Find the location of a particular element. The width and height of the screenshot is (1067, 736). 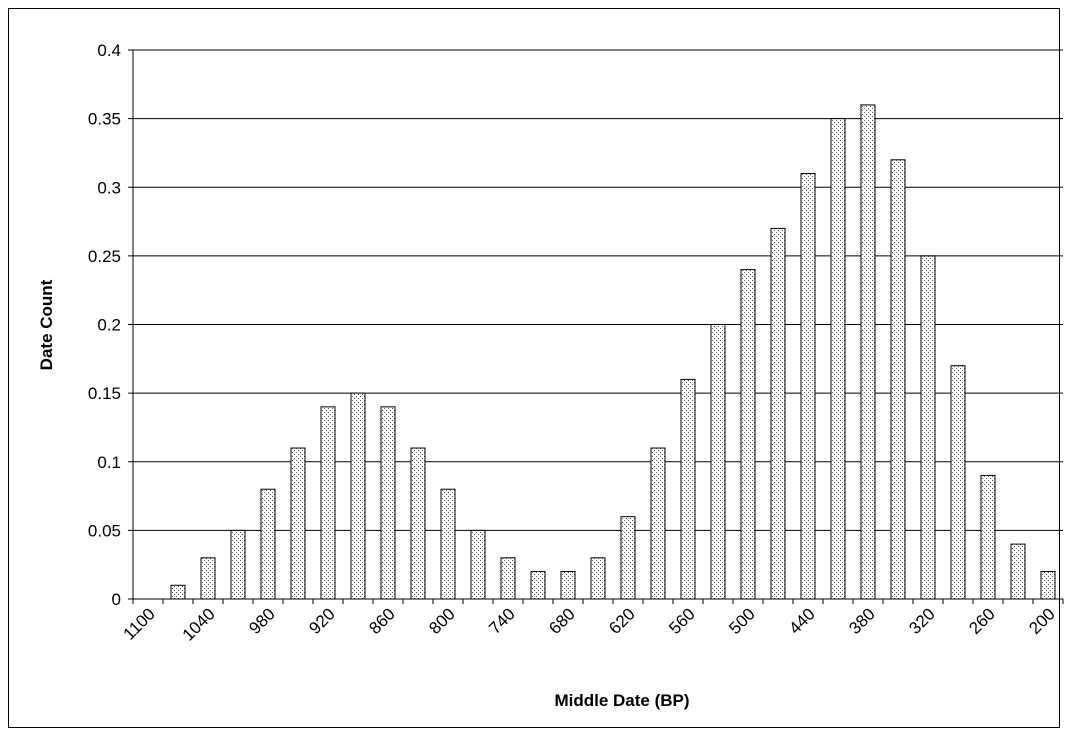

x-tick-label: 500 is located at coordinates (741, 620).